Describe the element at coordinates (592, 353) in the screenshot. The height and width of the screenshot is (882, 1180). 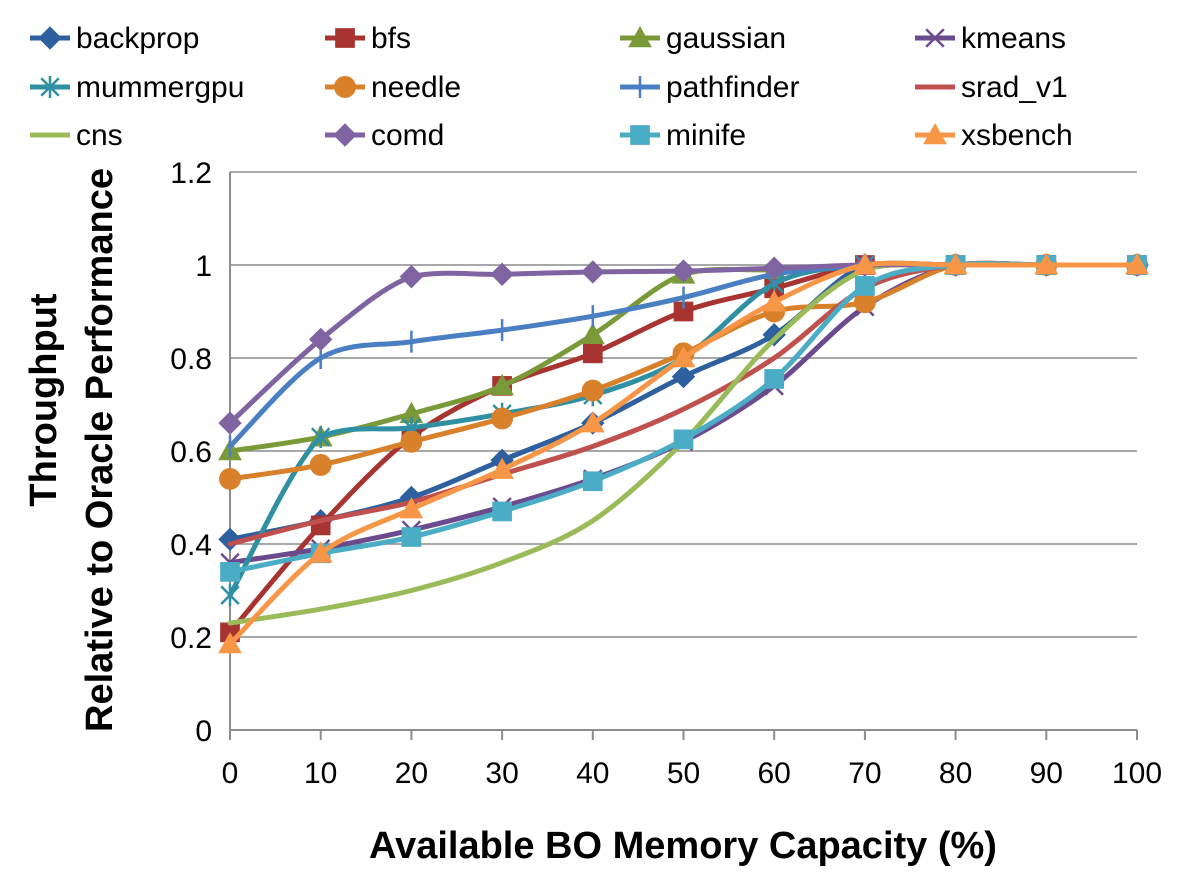
I see `data-point-bfs` at that location.